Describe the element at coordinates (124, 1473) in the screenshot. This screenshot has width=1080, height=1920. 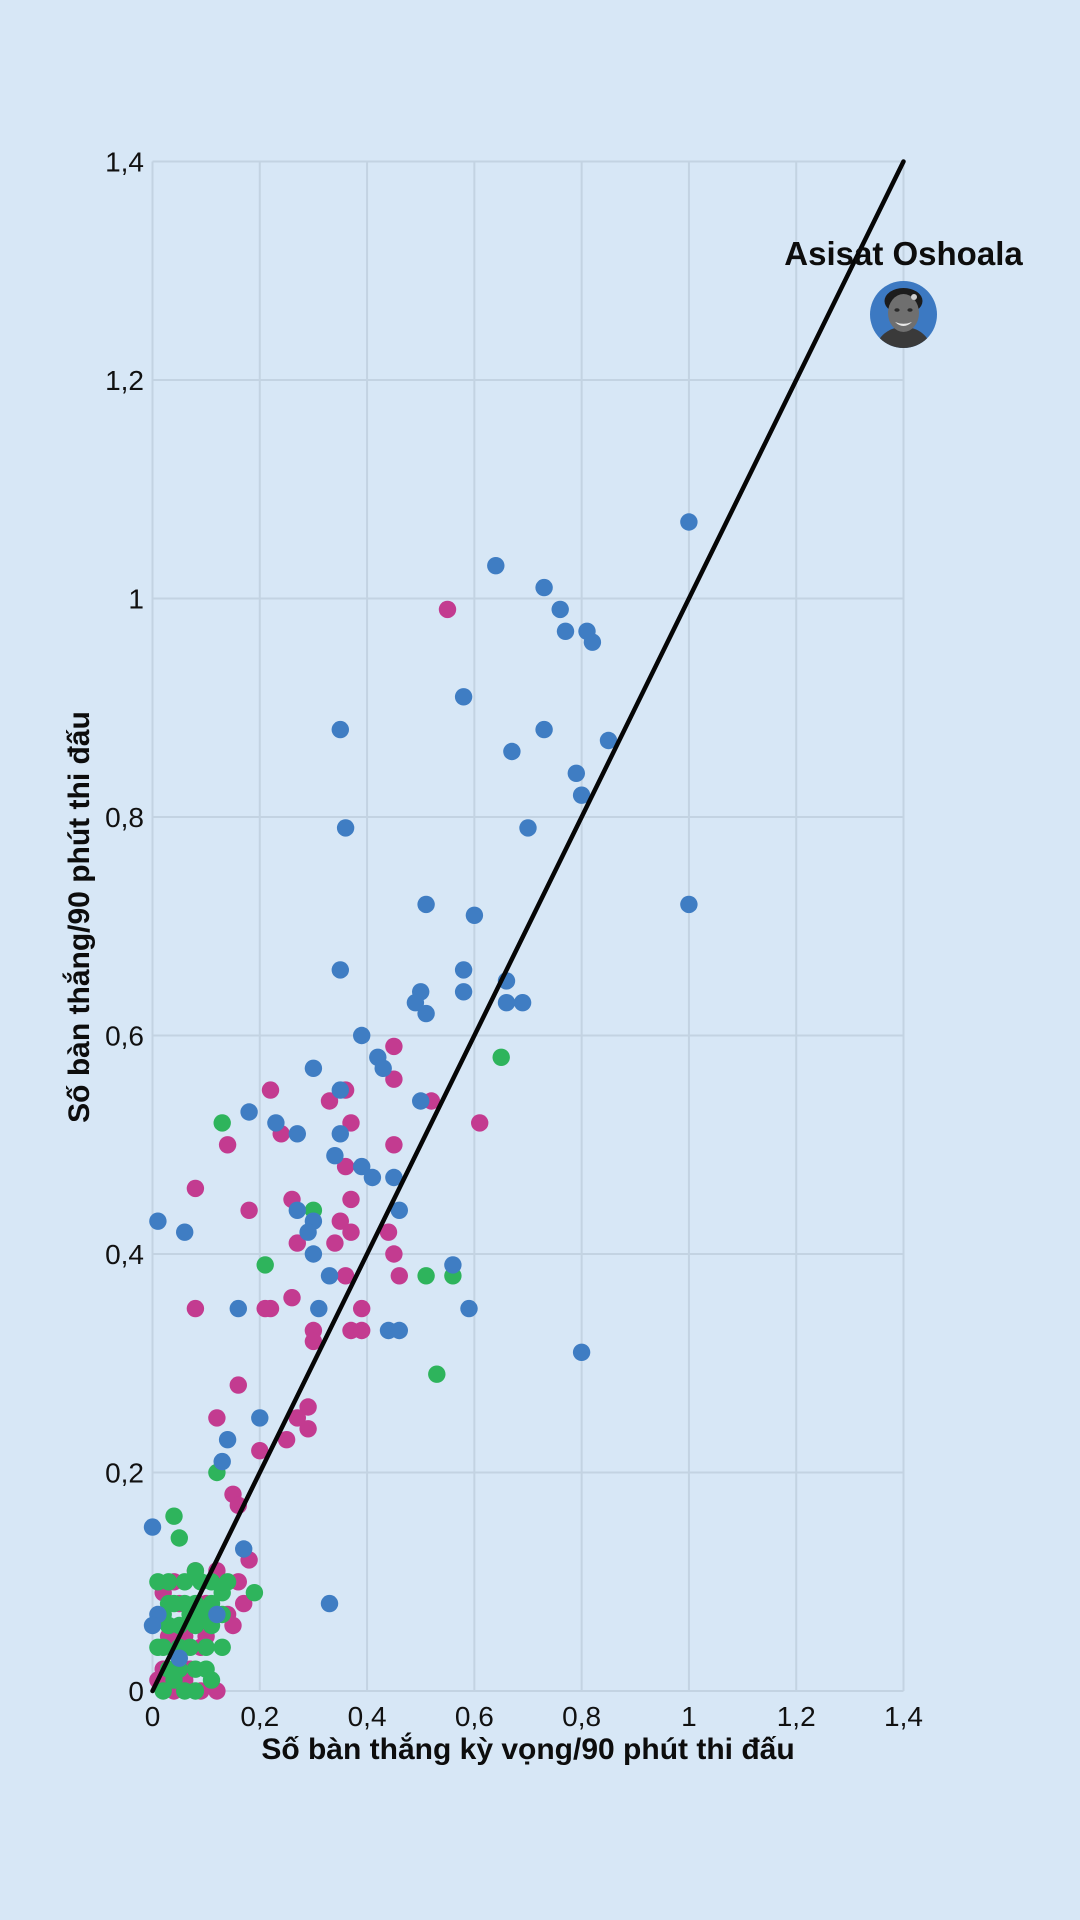
I see `y-tick-label: 0,2` at that location.